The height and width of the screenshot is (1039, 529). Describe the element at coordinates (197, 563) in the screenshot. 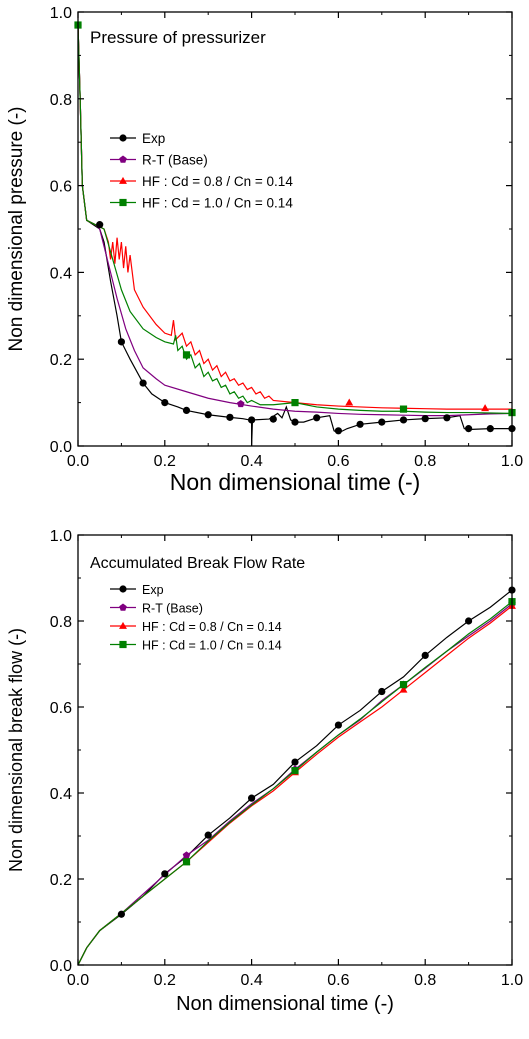

I see `chart-title: Accumulated Break Flow Rate` at that location.